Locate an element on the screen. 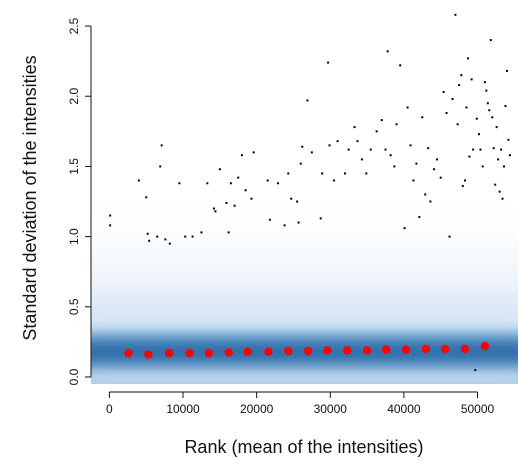 The image size is (519, 469). x-tick-label: 0 is located at coordinates (109, 409).